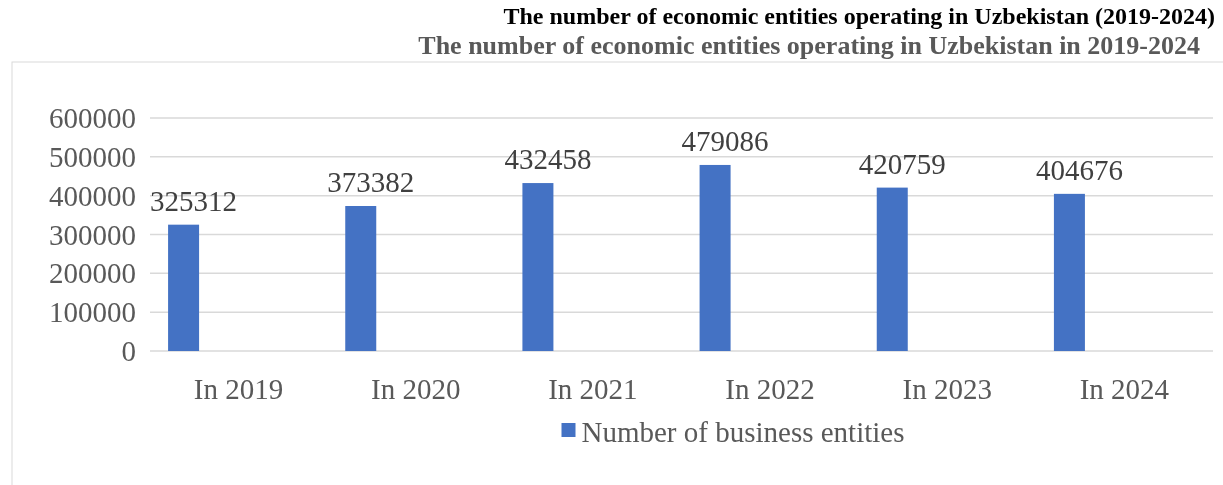 The height and width of the screenshot is (485, 1223). I want to click on chart-title: The number of economic entities operating in Uzbekistan (2019-2024), so click(859, 16).